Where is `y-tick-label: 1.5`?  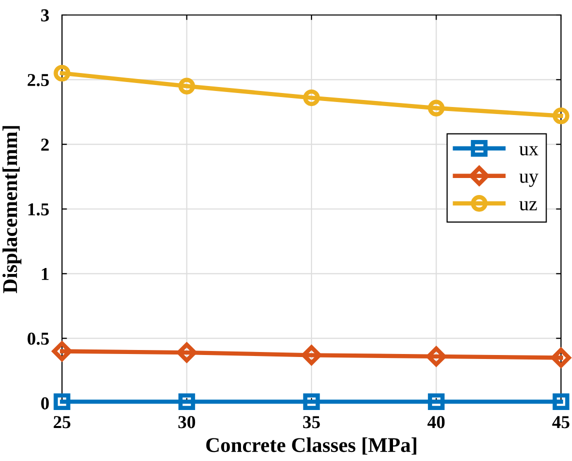 y-tick-label: 1.5 is located at coordinates (38, 209).